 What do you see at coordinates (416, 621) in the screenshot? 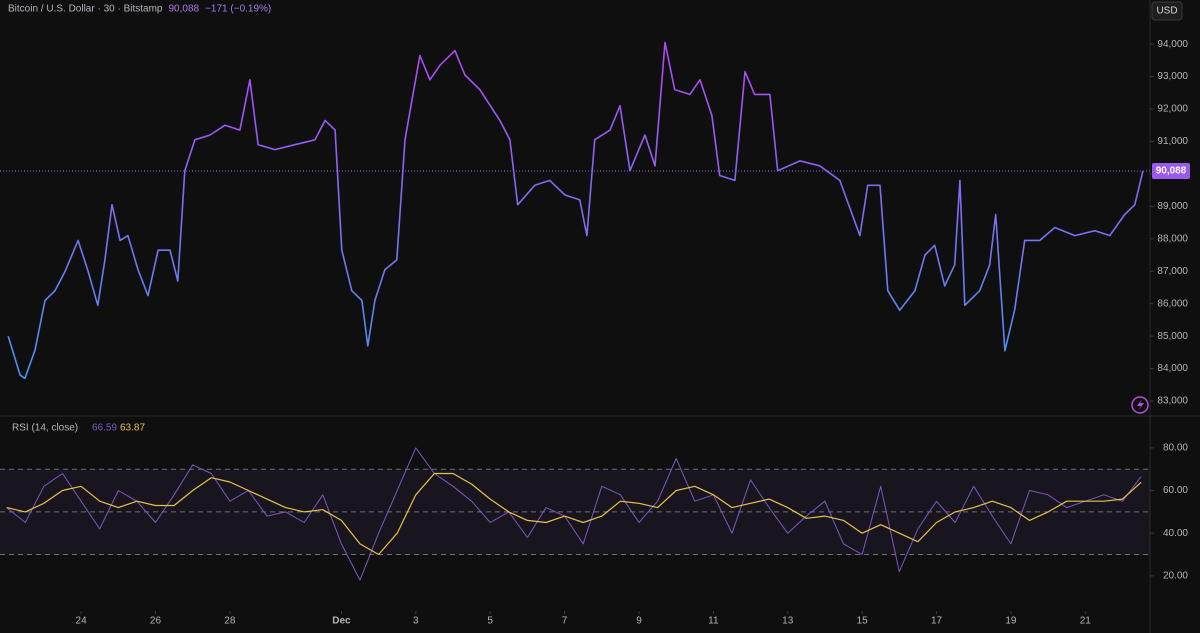
I see `x-tick-label: 3` at bounding box center [416, 621].